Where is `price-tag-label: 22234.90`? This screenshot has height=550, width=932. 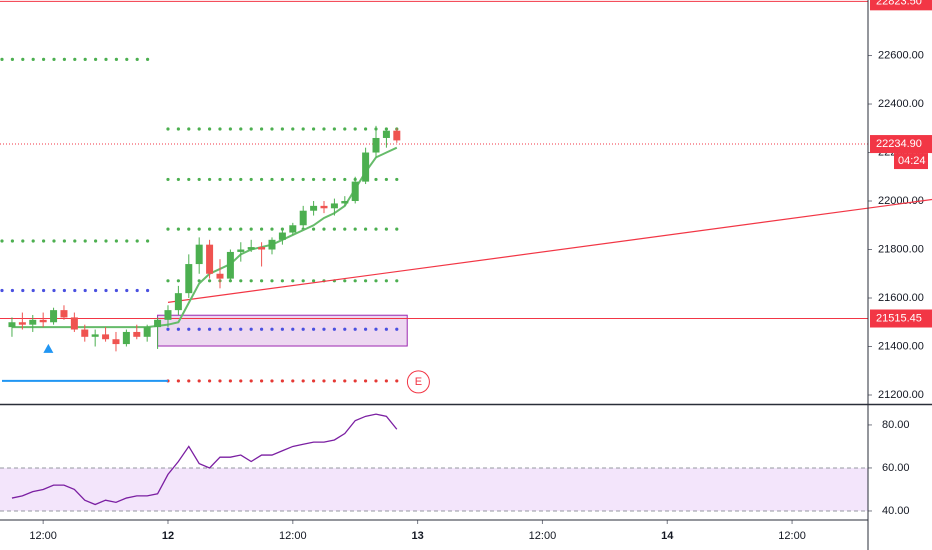
price-tag-label: 22234.90 is located at coordinates (899, 144).